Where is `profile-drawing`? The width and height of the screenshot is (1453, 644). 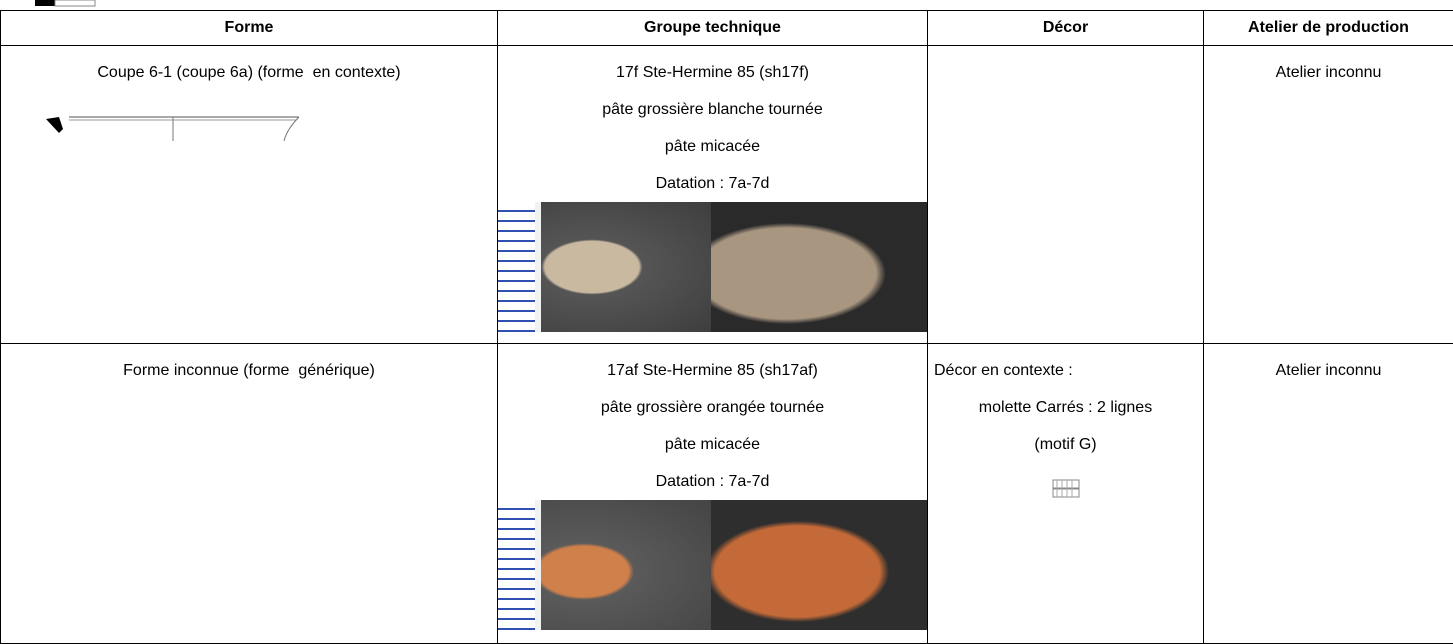 profile-drawing is located at coordinates (191, 124).